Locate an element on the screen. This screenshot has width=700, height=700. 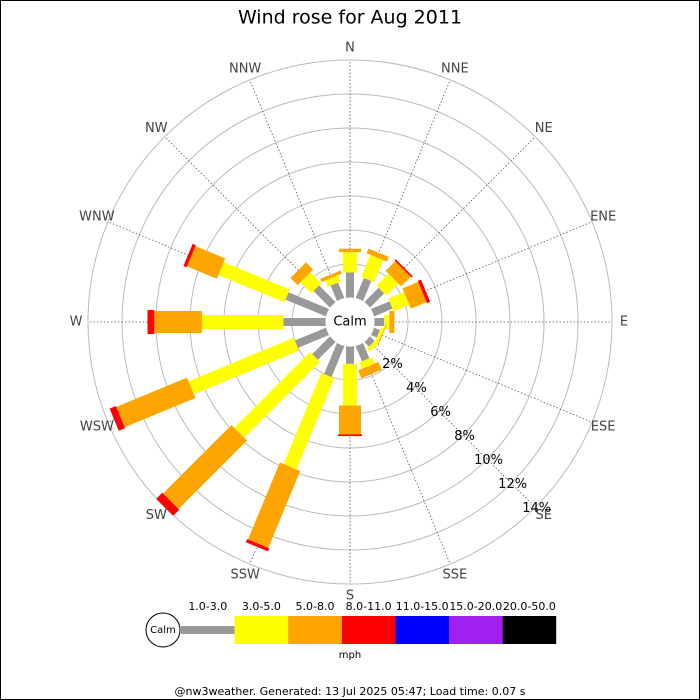
r-tick-label: 14% is located at coordinates (536, 508).